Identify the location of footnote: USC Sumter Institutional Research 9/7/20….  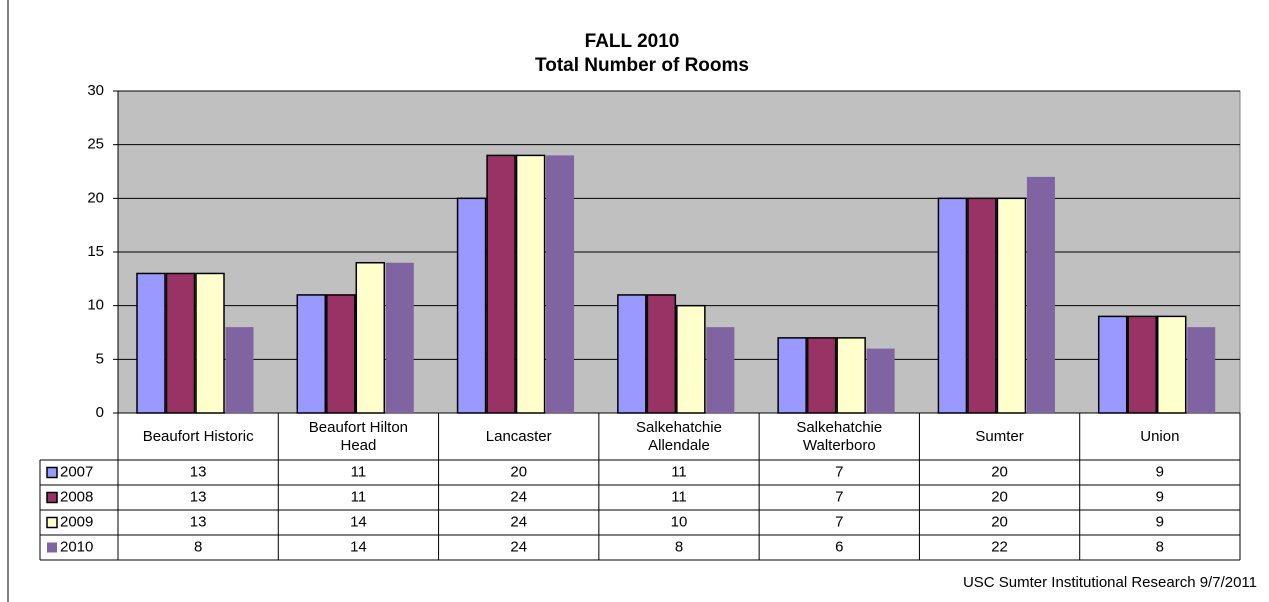
(1110, 582).